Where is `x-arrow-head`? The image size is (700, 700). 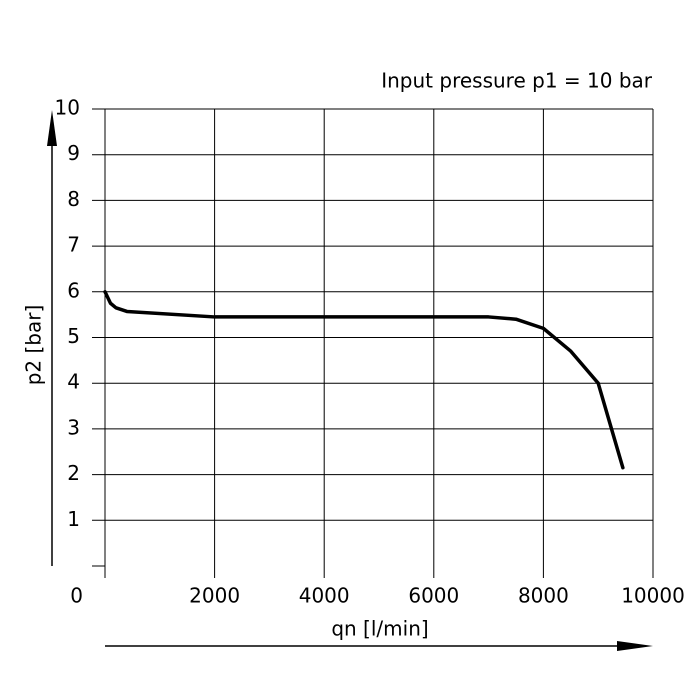
x-arrow-head is located at coordinates (635, 646).